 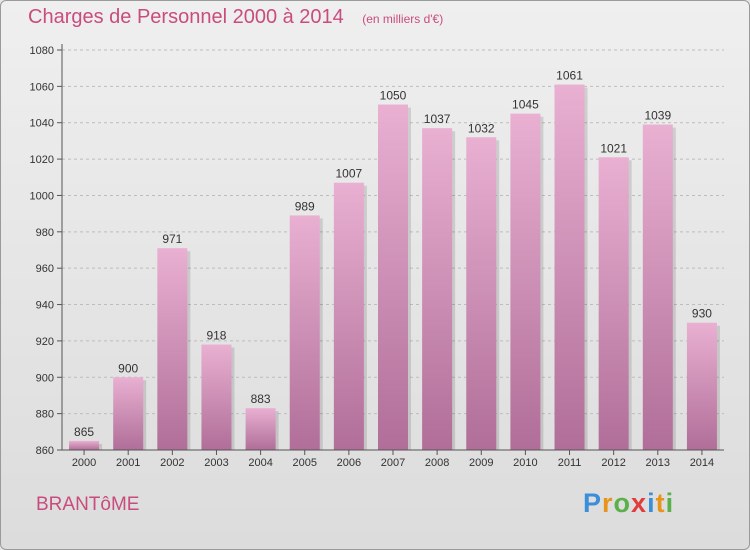 I want to click on bar-value-label: 1032, so click(x=481, y=128).